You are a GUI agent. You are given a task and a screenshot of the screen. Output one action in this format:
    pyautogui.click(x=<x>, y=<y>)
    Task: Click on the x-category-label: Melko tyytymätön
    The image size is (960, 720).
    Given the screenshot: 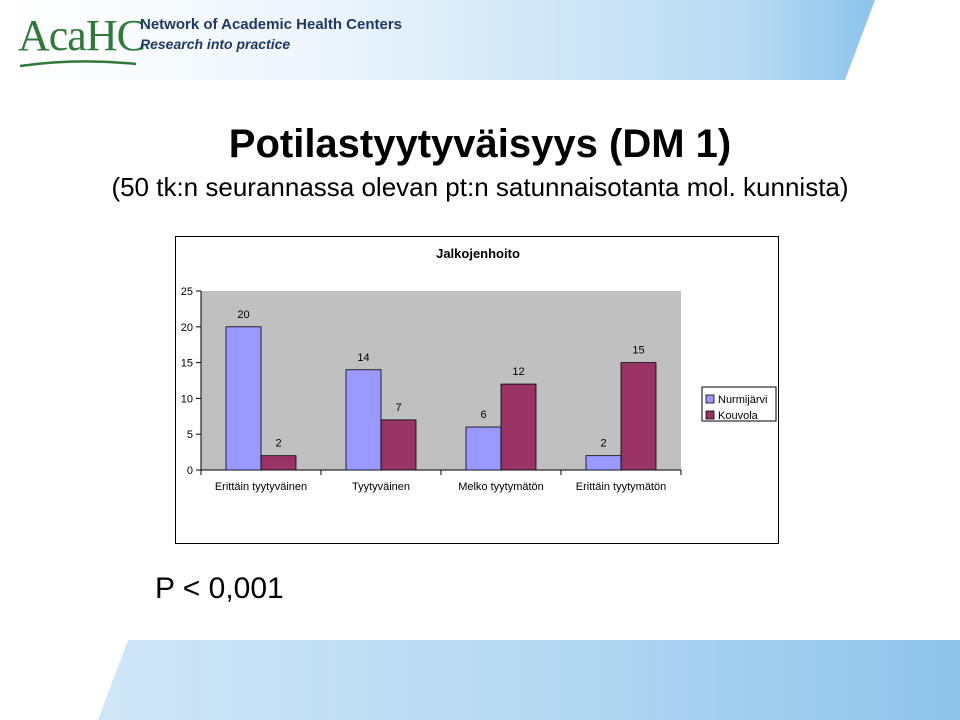 What is the action you would take?
    pyautogui.click(x=501, y=487)
    